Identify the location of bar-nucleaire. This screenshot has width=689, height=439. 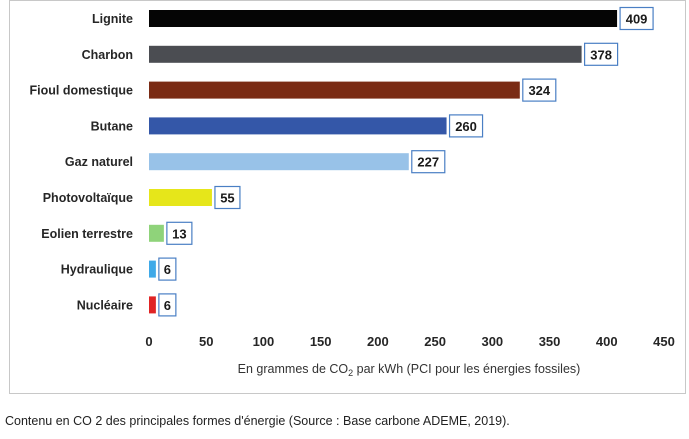
(152, 305).